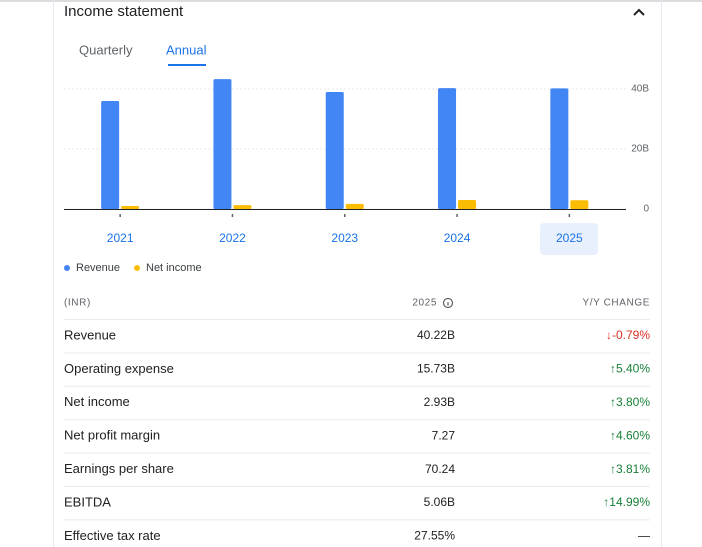 This screenshot has height=547, width=702. I want to click on row-change: —, so click(644, 536).